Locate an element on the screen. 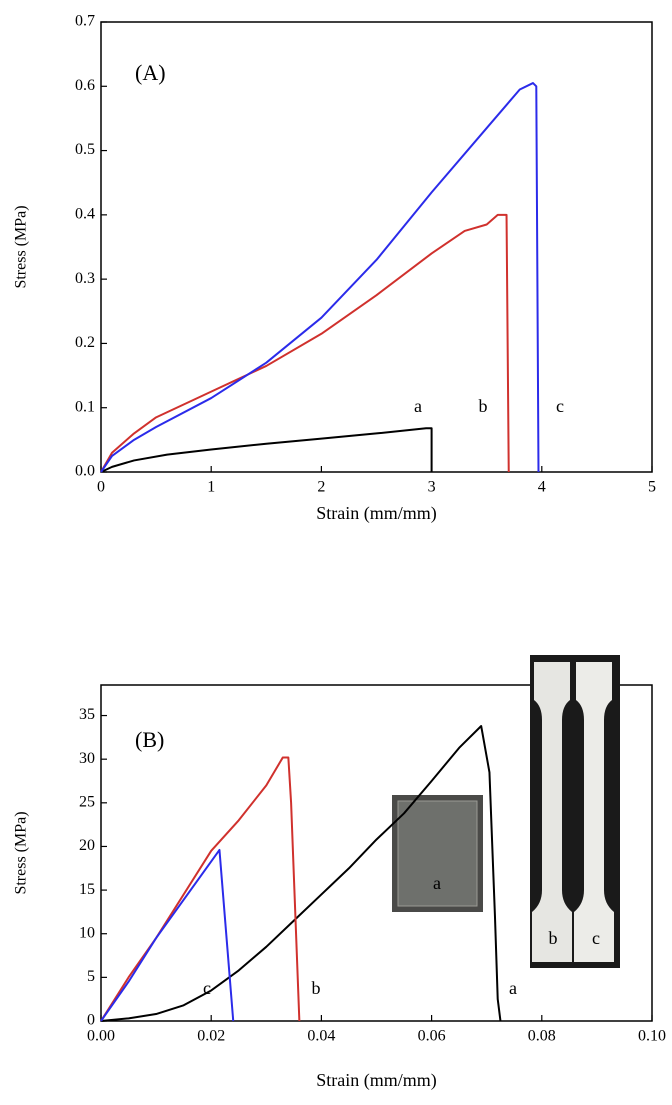  y-tick-label: 0.6 is located at coordinates (85, 85).